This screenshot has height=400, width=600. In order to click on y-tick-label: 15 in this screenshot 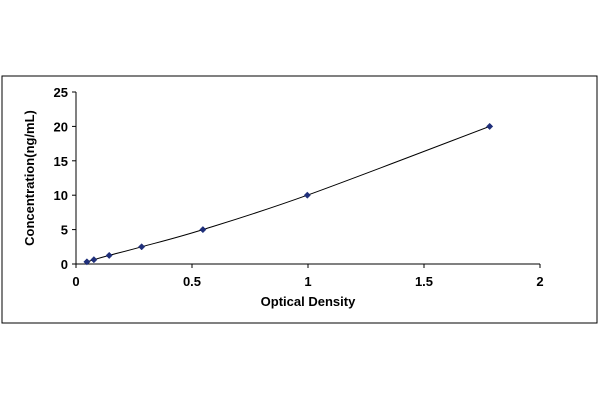, I will do `click(61, 161)`.